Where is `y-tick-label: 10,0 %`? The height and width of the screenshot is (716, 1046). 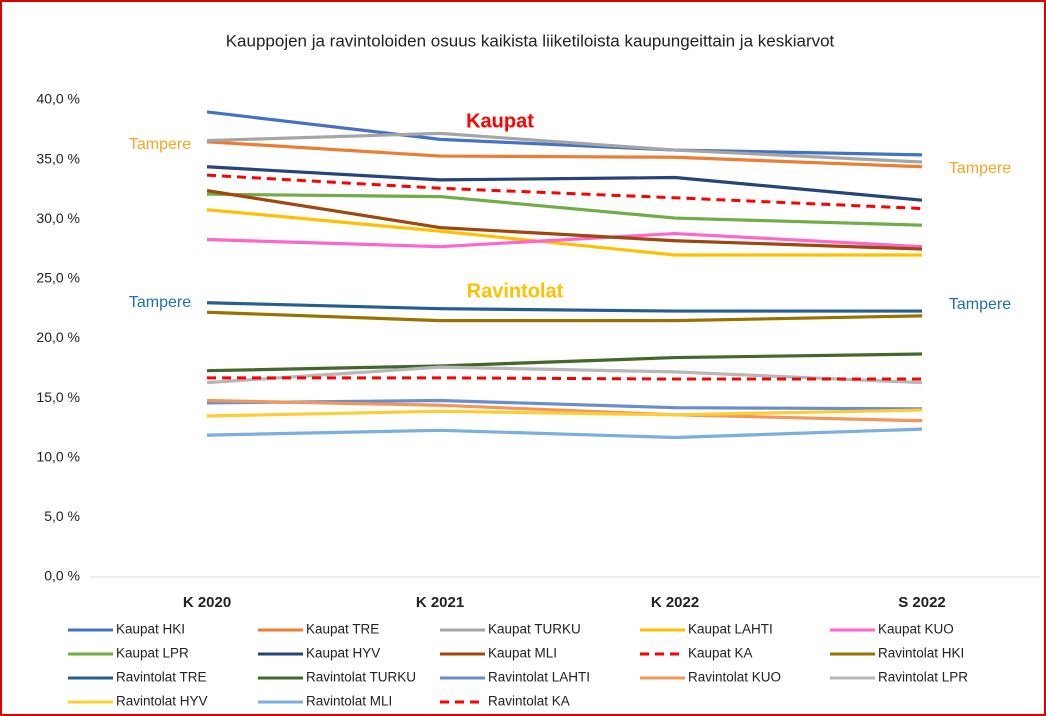
y-tick-label: 10,0 % is located at coordinates (58, 456).